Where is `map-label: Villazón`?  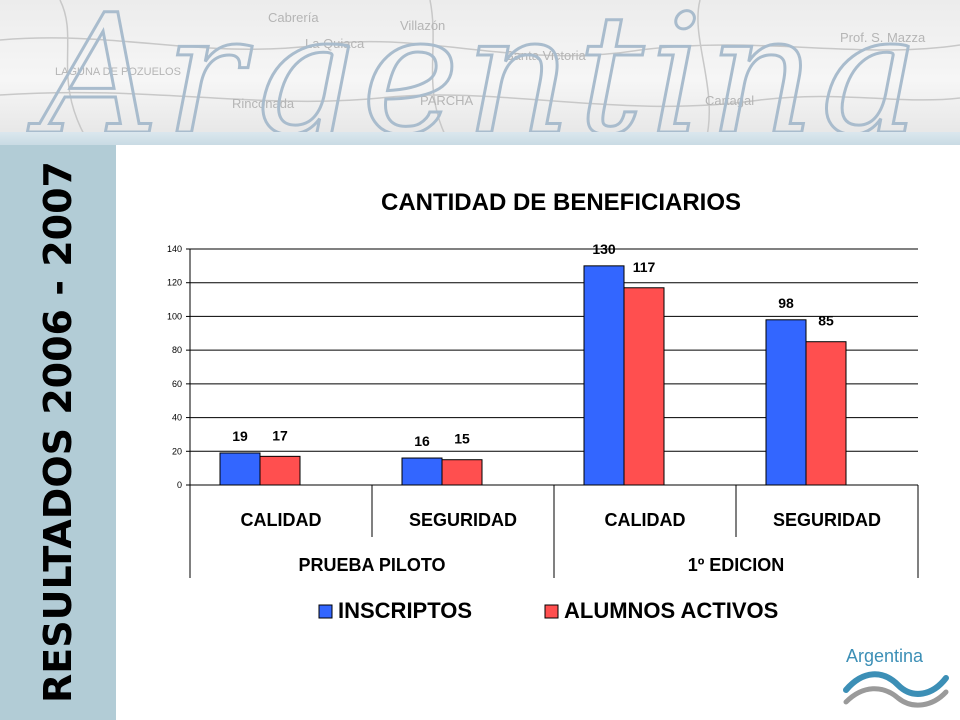
map-label: Villazón is located at coordinates (422, 25).